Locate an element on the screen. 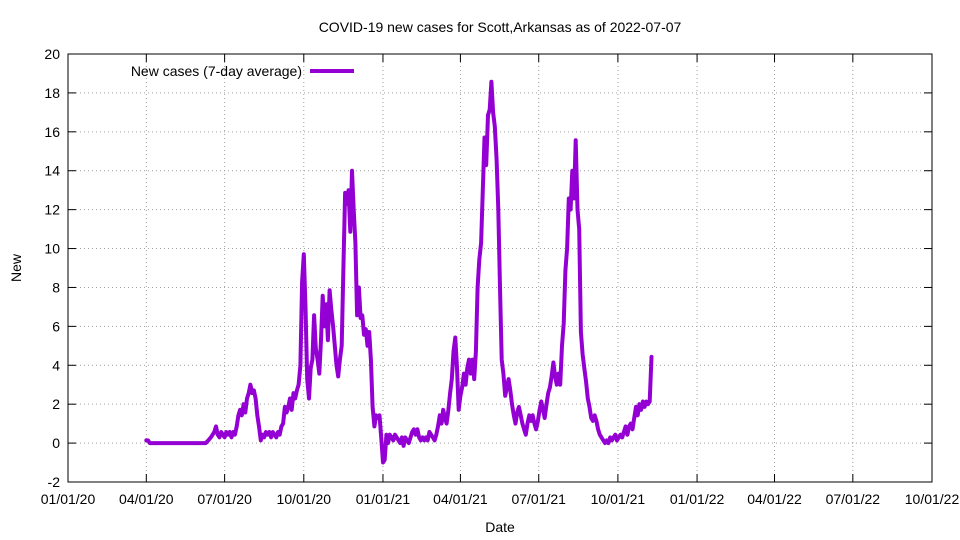 Image resolution: width=960 pixels, height=540 pixels. y-tick-label: 16 is located at coordinates (52, 132).